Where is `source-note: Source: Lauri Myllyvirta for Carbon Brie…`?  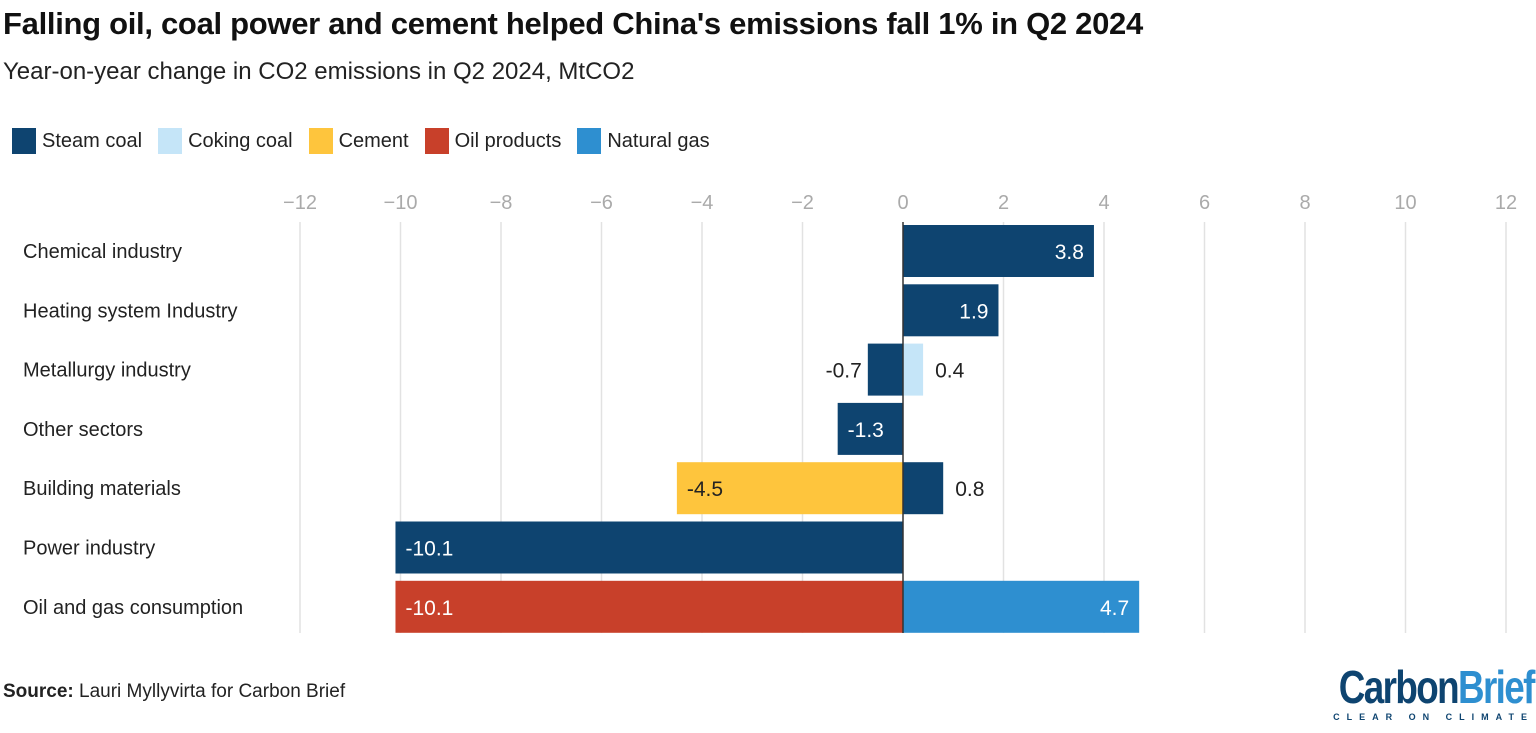
source-note: Source: Lauri Myllyvirta for Carbon Brie… is located at coordinates (174, 692).